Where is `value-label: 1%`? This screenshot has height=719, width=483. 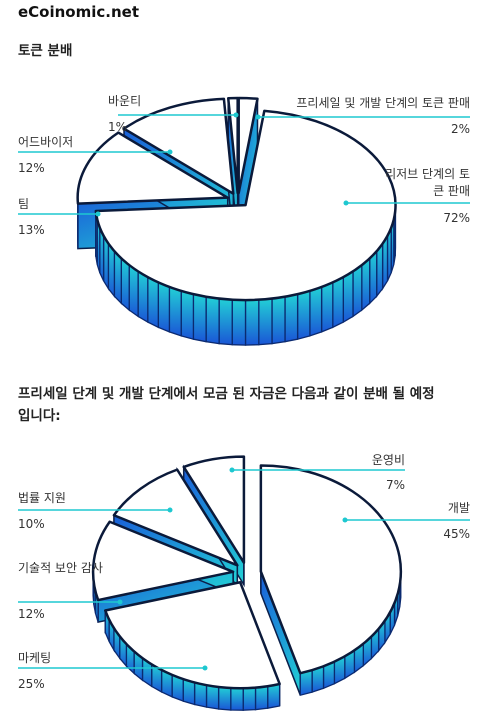
value-label: 1% is located at coordinates (118, 127).